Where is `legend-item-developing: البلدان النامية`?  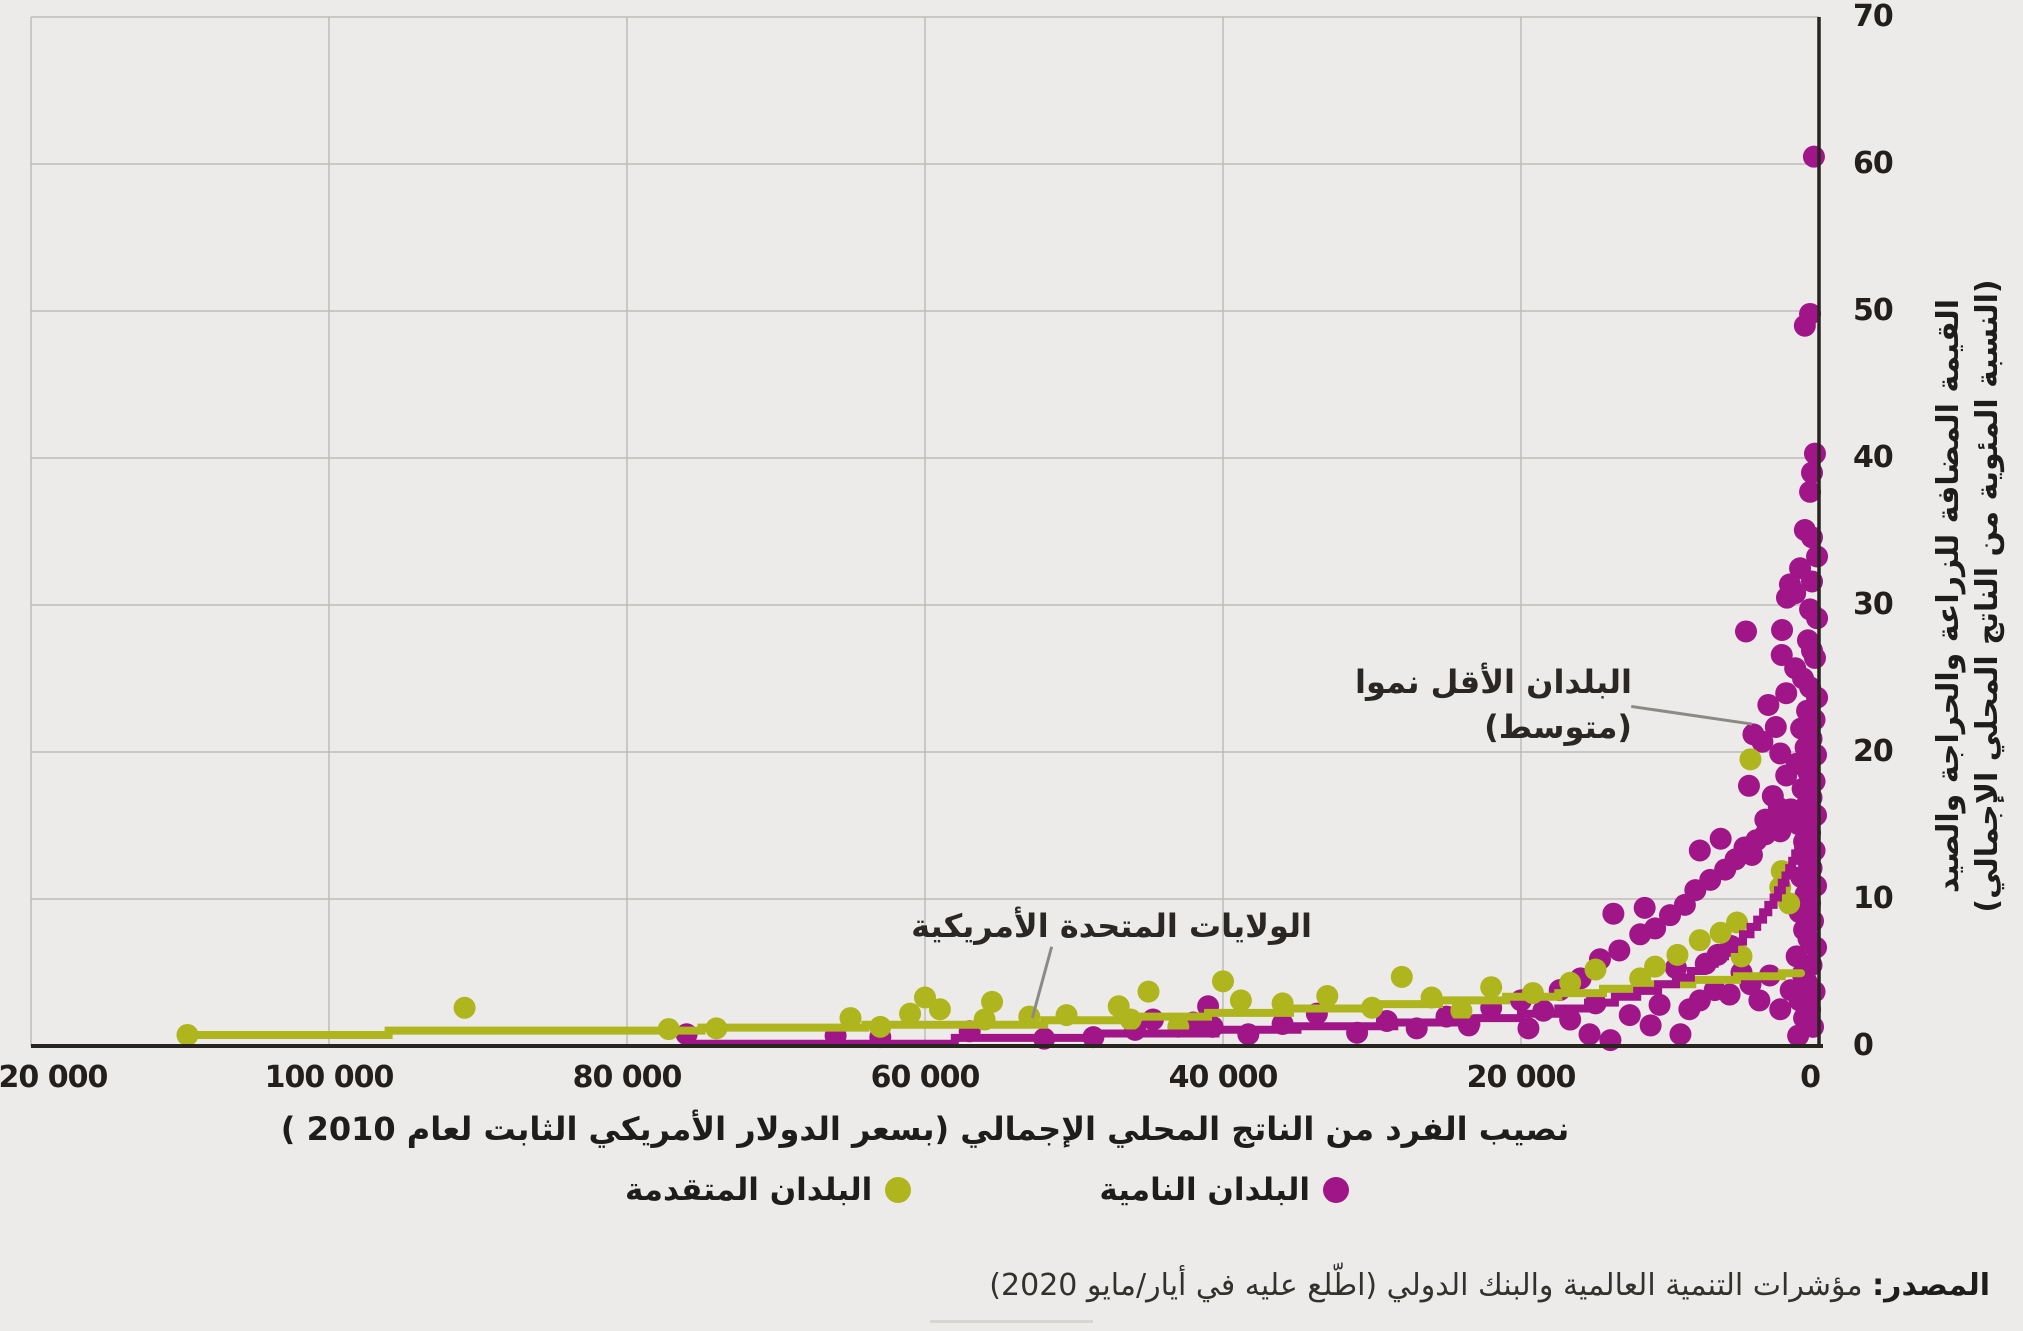
legend-item-developing: البلدان النامية is located at coordinates (1224, 1190).